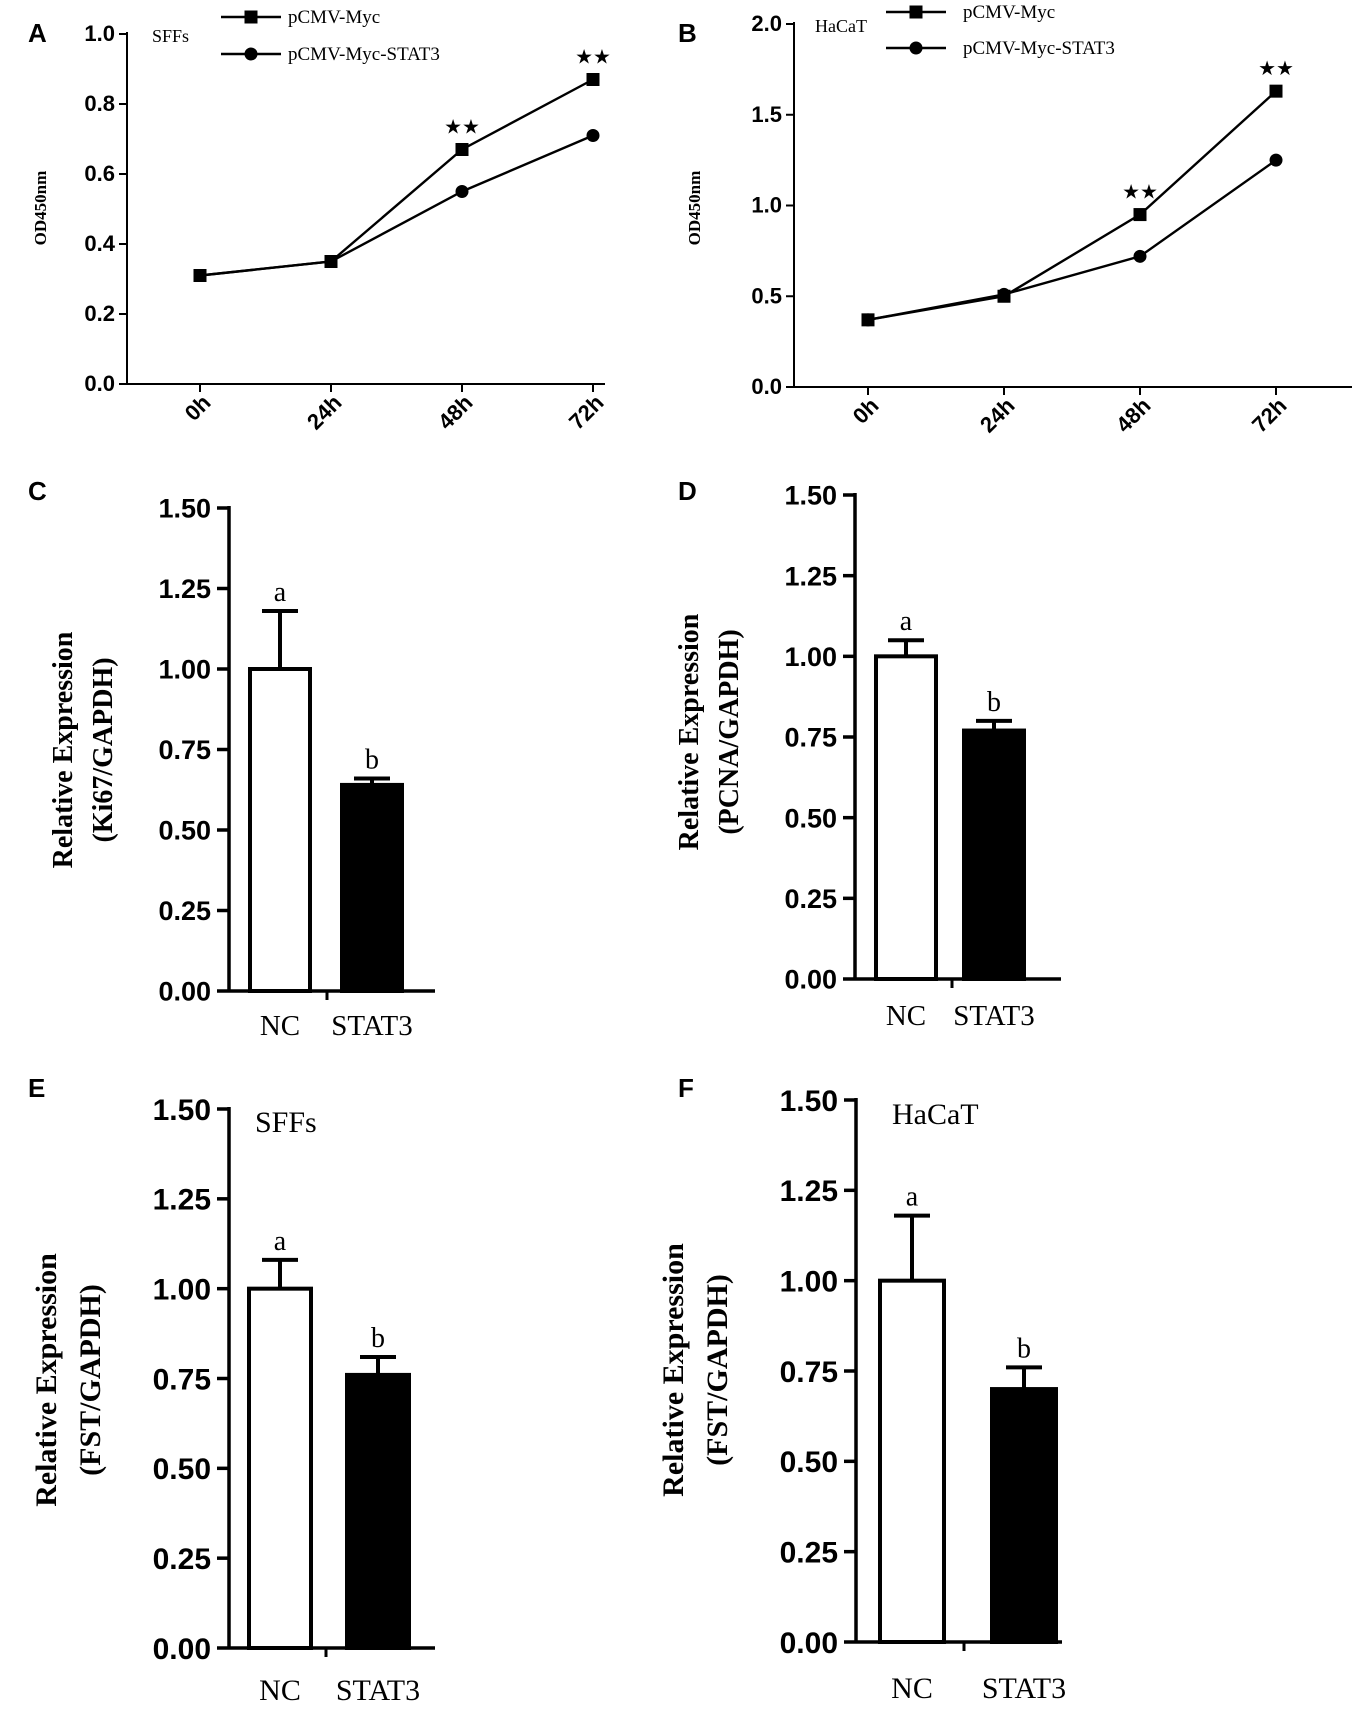 This screenshot has width=1355, height=1715. What do you see at coordinates (997, 415) in the screenshot?
I see `x-tick-label: 24h` at bounding box center [997, 415].